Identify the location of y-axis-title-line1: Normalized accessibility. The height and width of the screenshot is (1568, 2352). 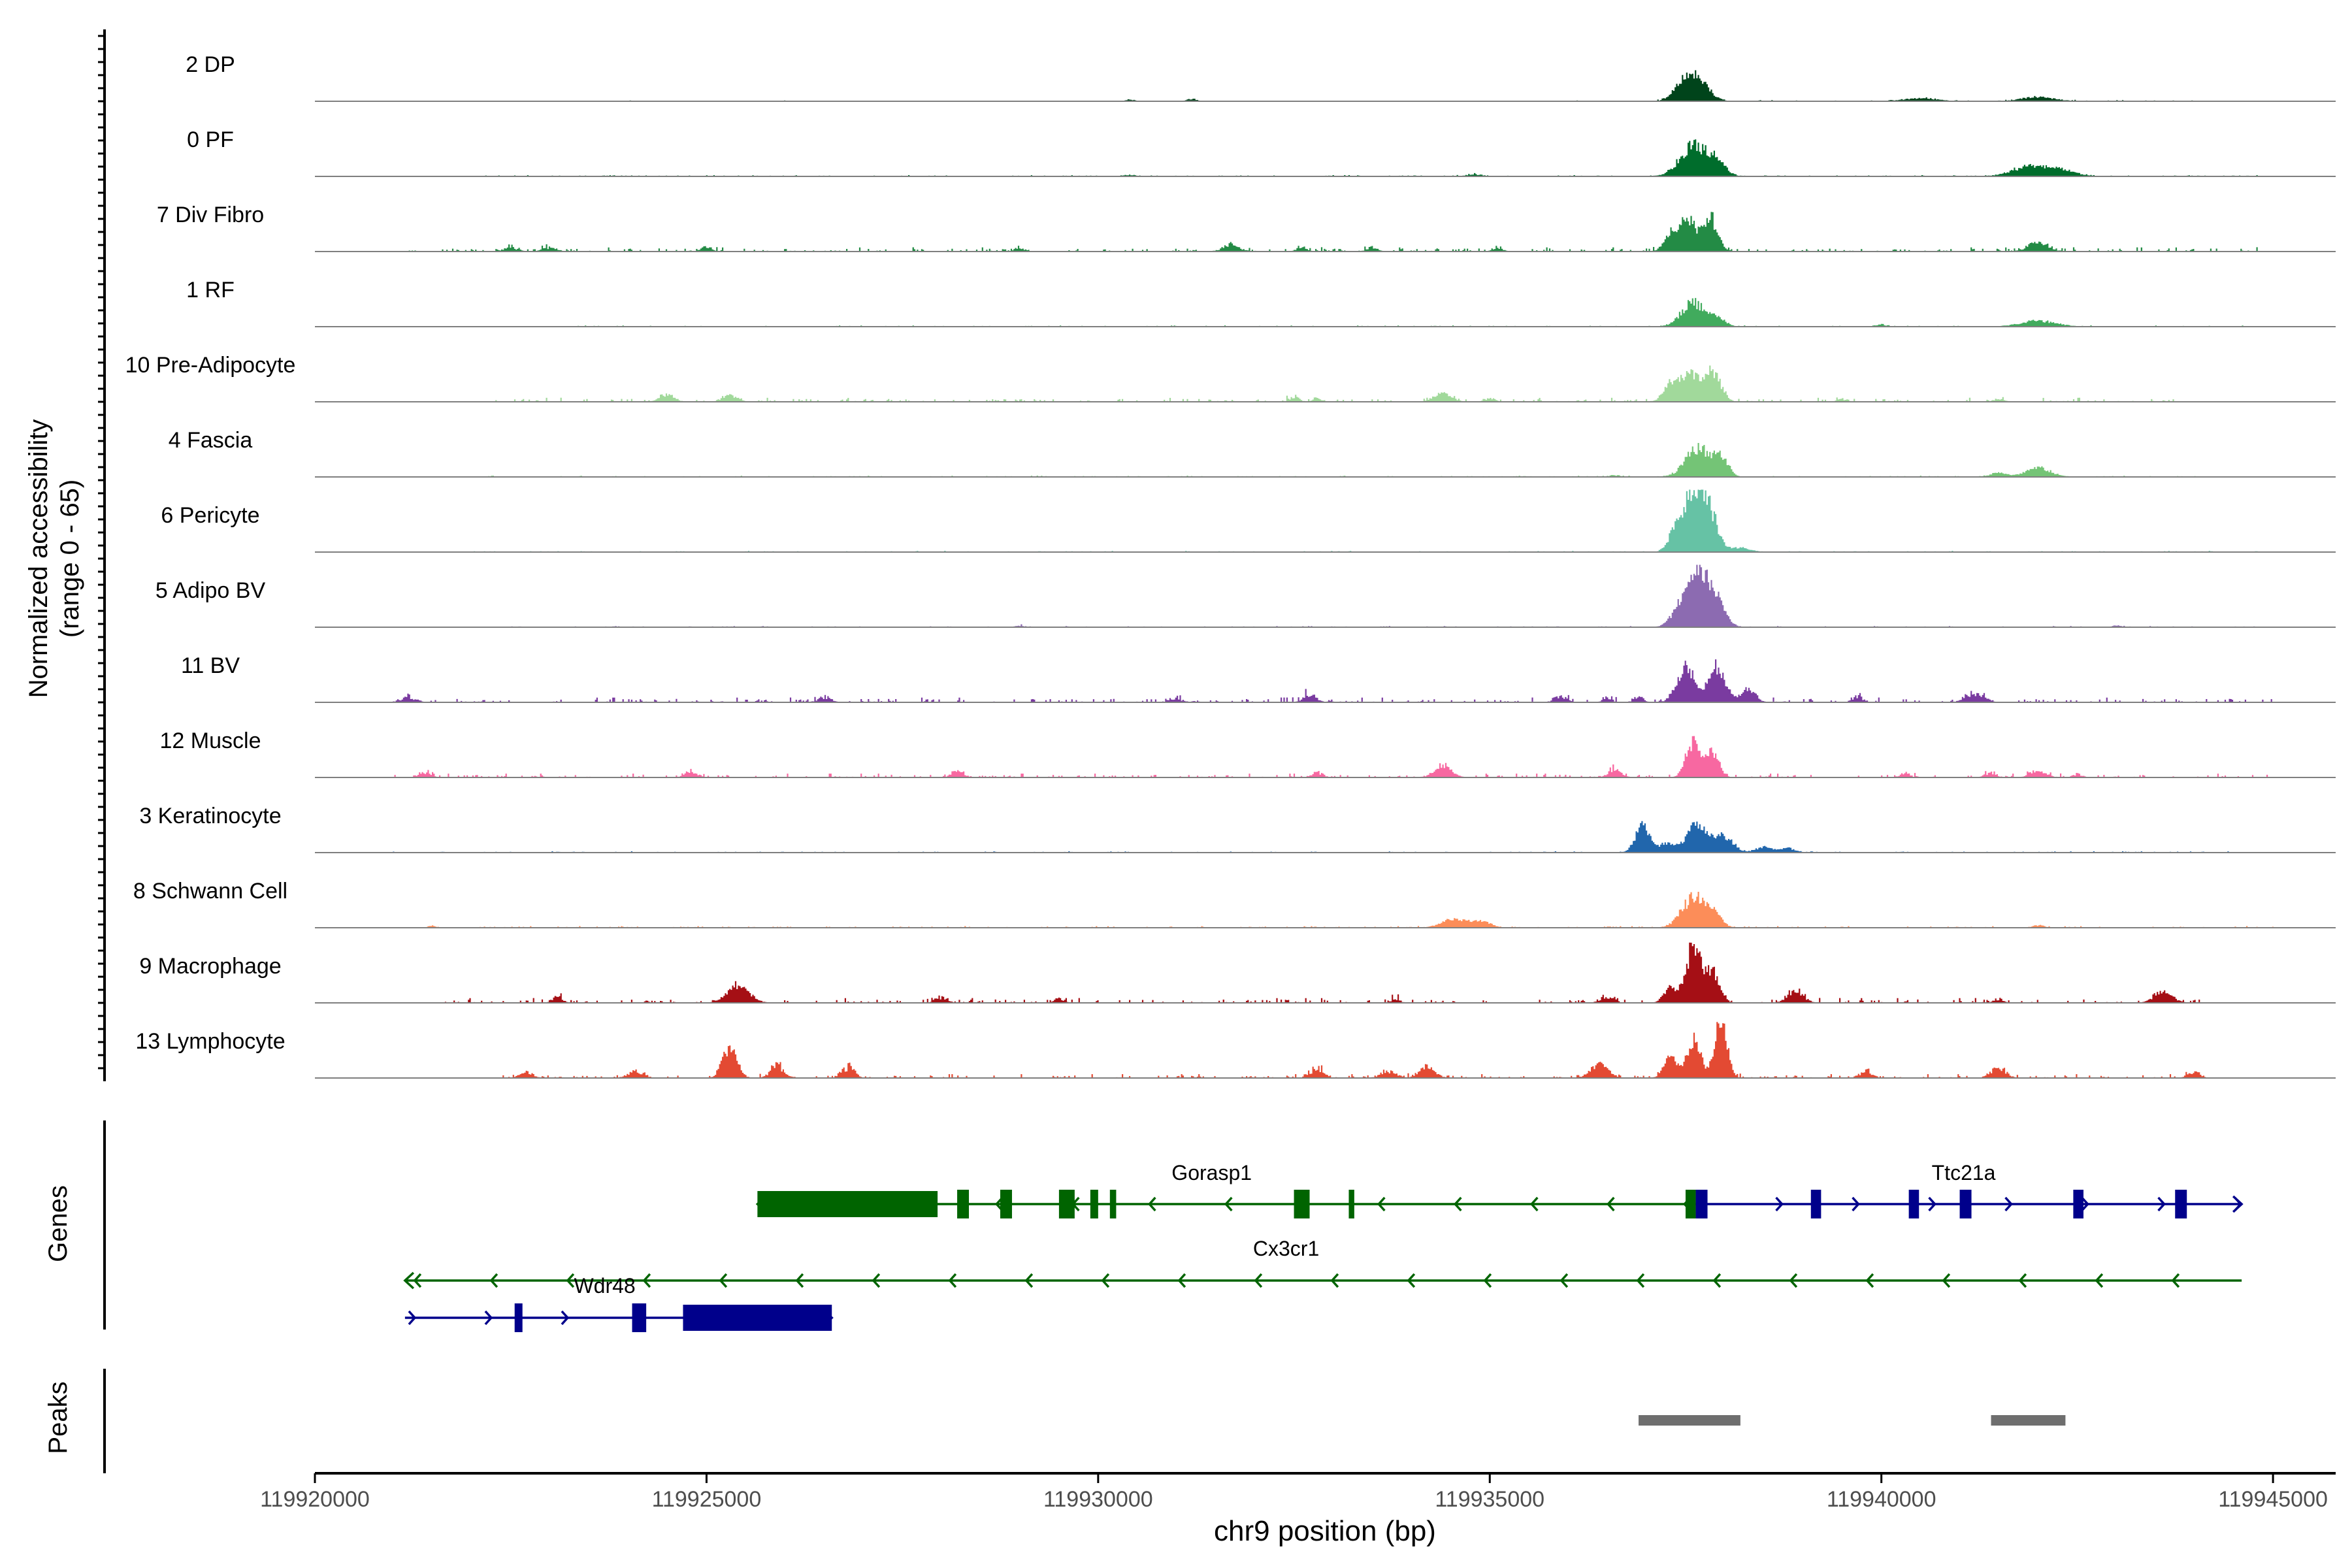
(38, 558).